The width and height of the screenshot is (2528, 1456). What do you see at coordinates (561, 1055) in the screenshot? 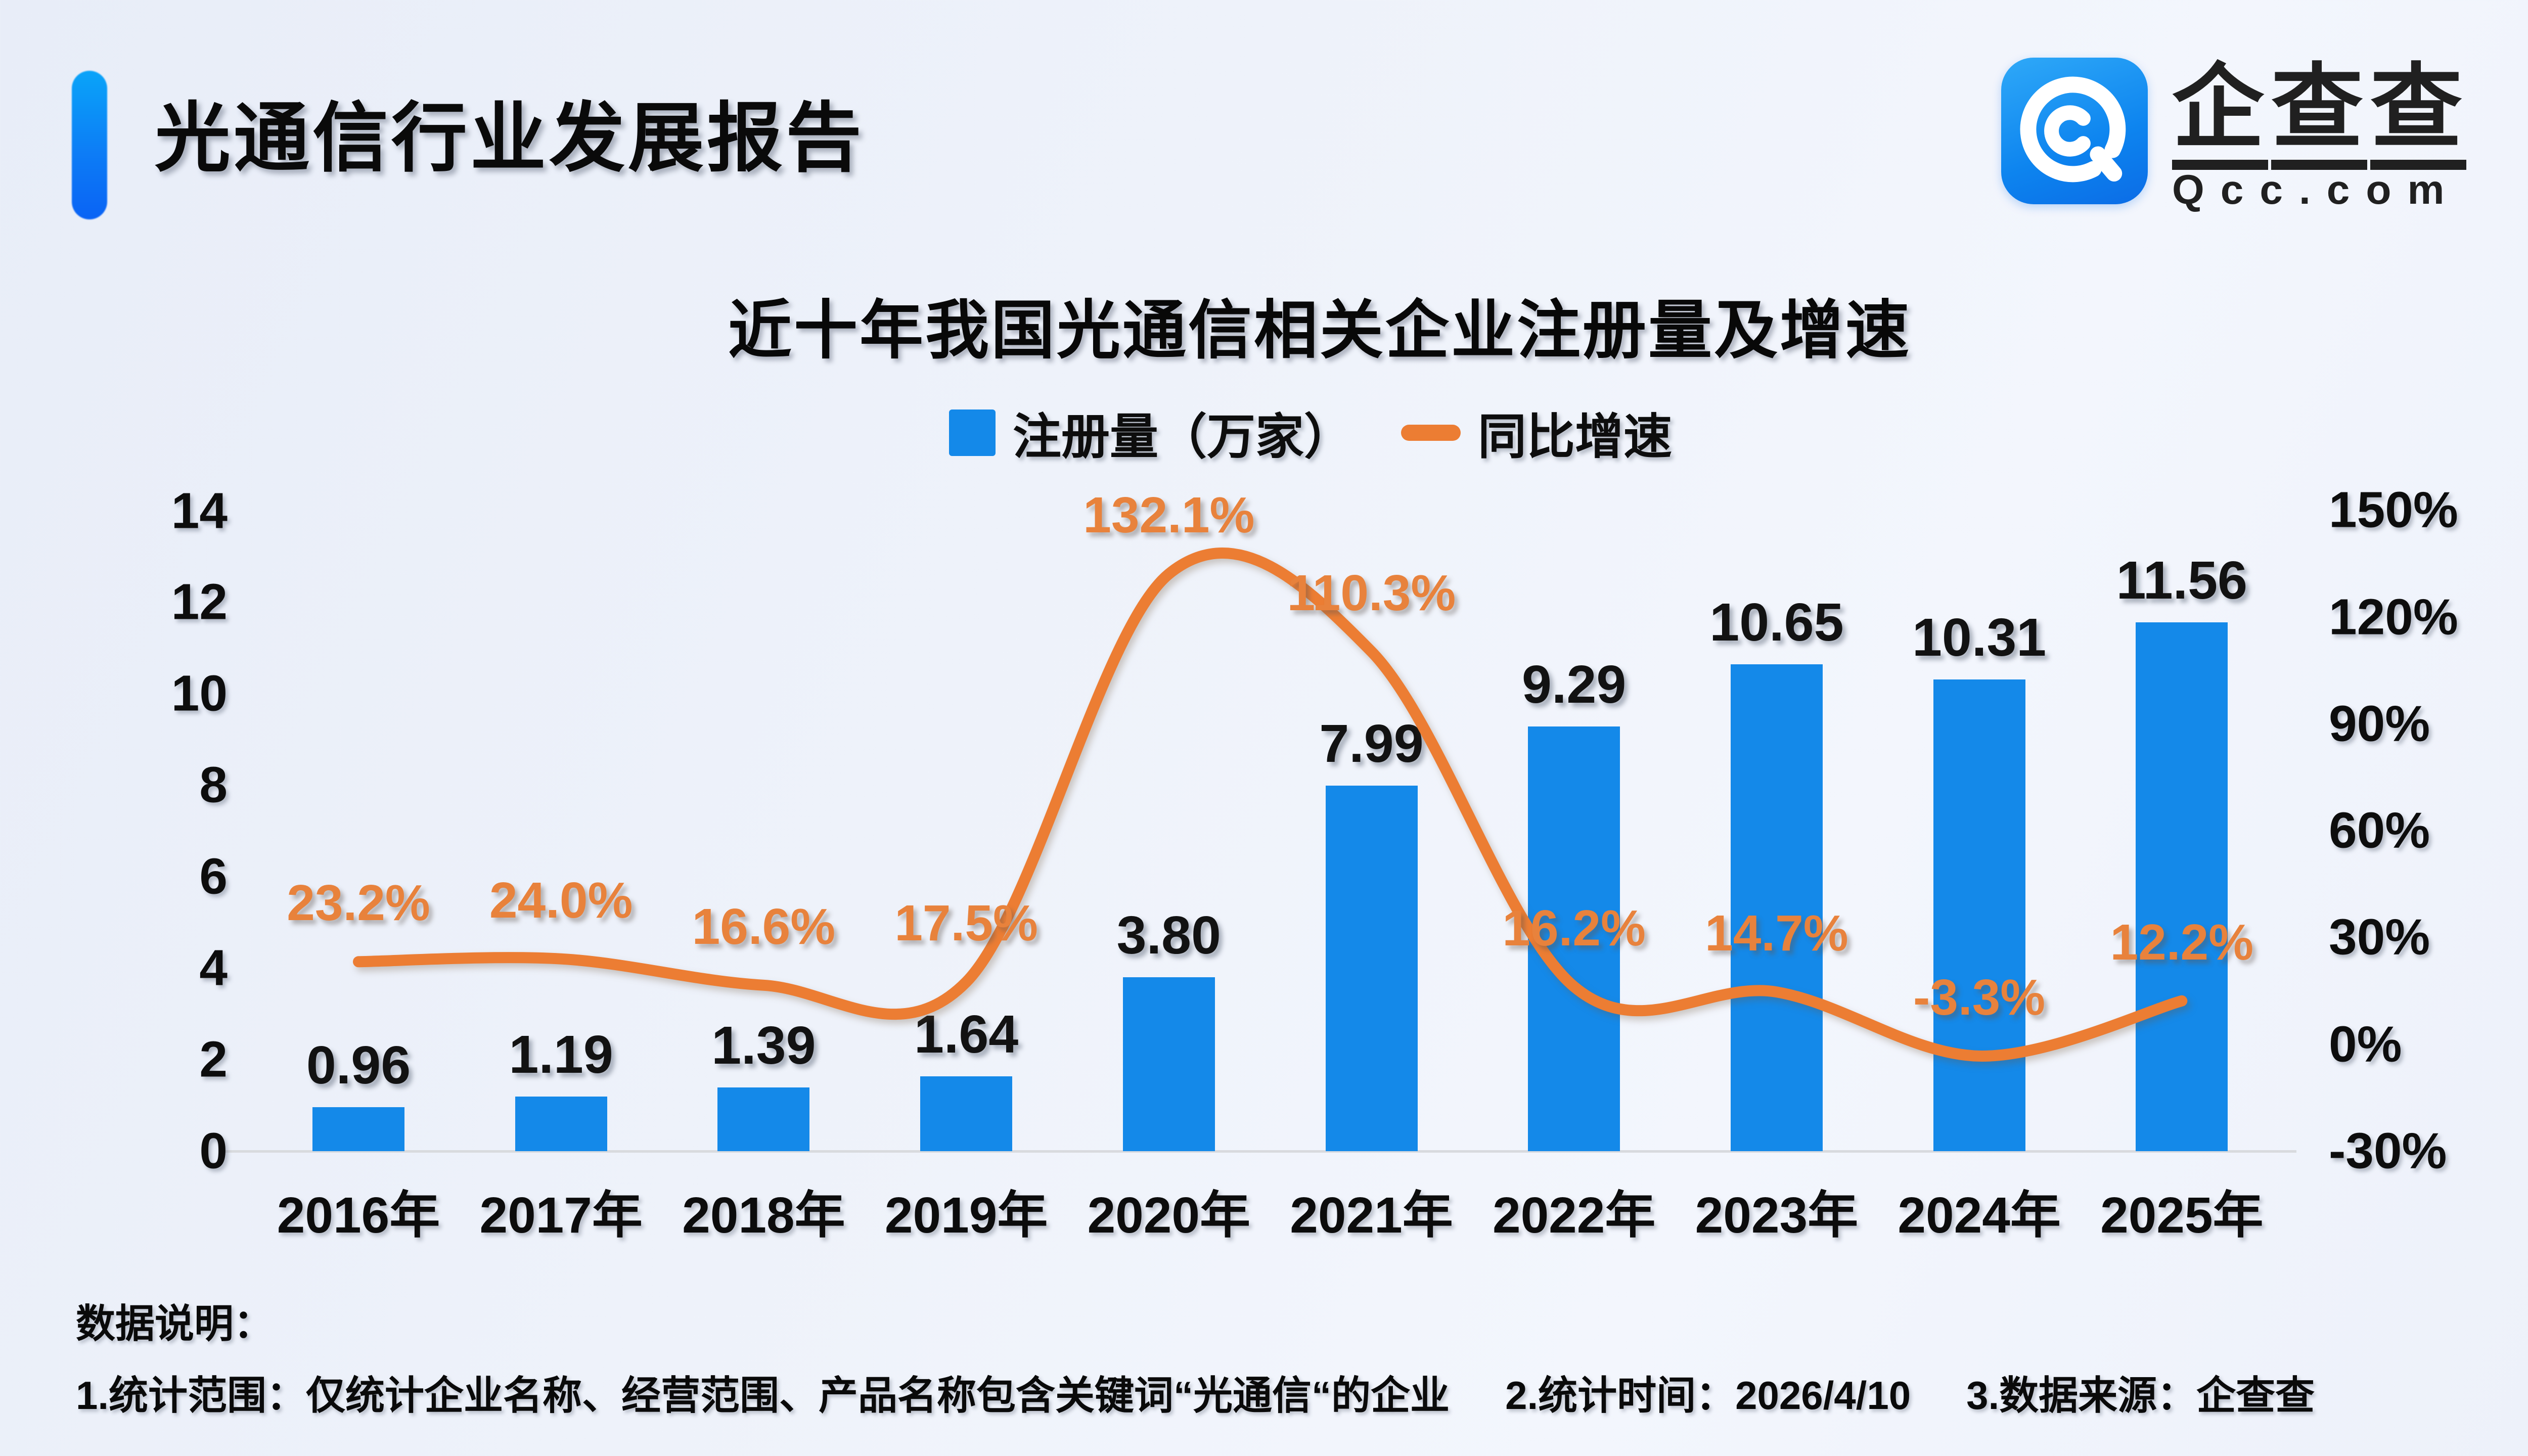
I see `bar-value-label: 1.19` at bounding box center [561, 1055].